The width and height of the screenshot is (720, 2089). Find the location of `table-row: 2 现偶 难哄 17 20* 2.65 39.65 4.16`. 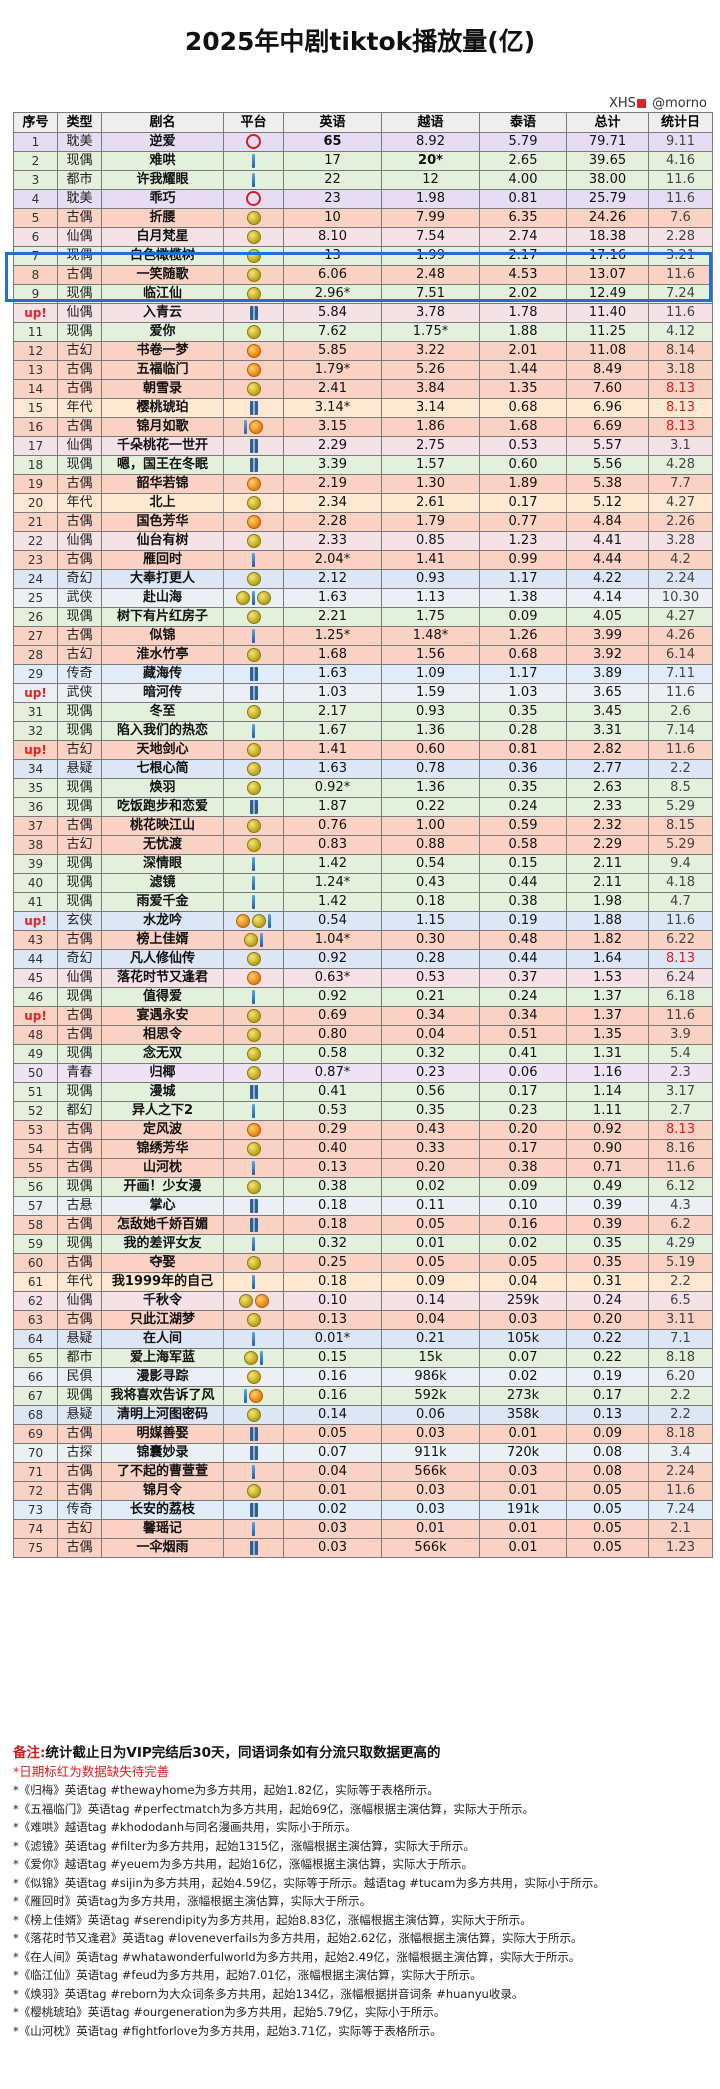

table-row: 2 现偶 难哄 17 20* 2.65 39.65 4.16 is located at coordinates (363, 161).